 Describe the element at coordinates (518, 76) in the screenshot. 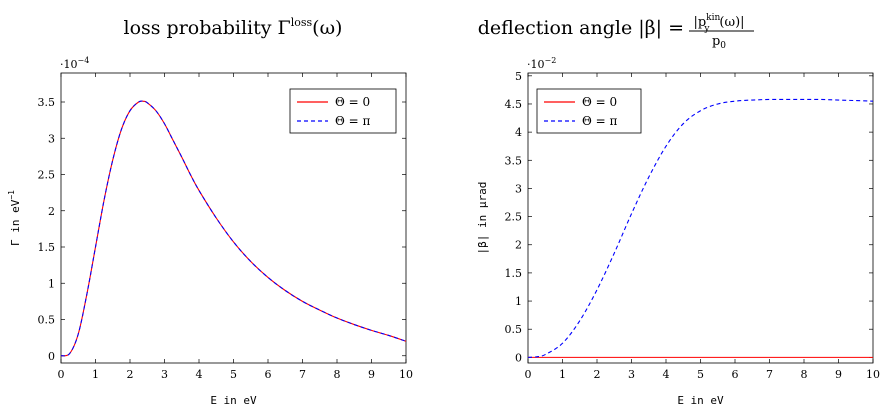

I see `y-tick-label: 5` at that location.